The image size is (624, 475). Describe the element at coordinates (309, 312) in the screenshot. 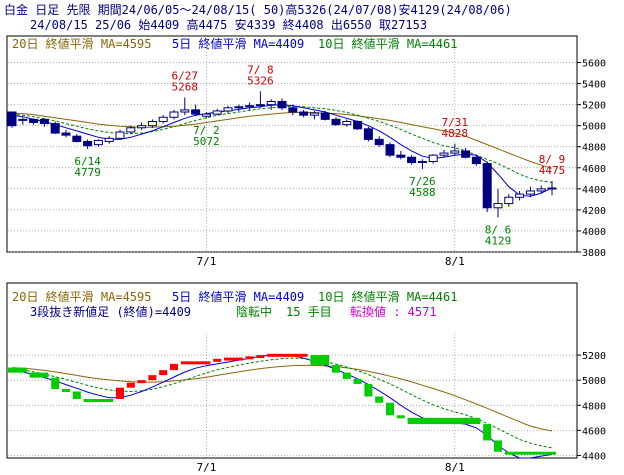

I see `legend2-steps: 15 手目` at that location.